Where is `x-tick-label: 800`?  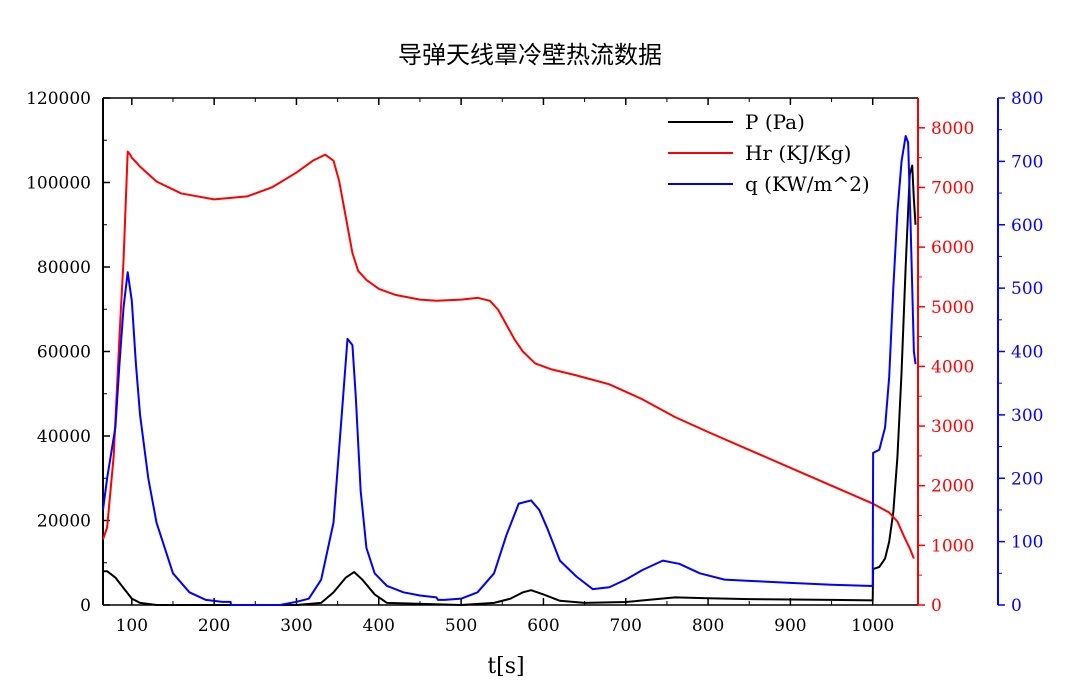
x-tick-label: 800 is located at coordinates (708, 626).